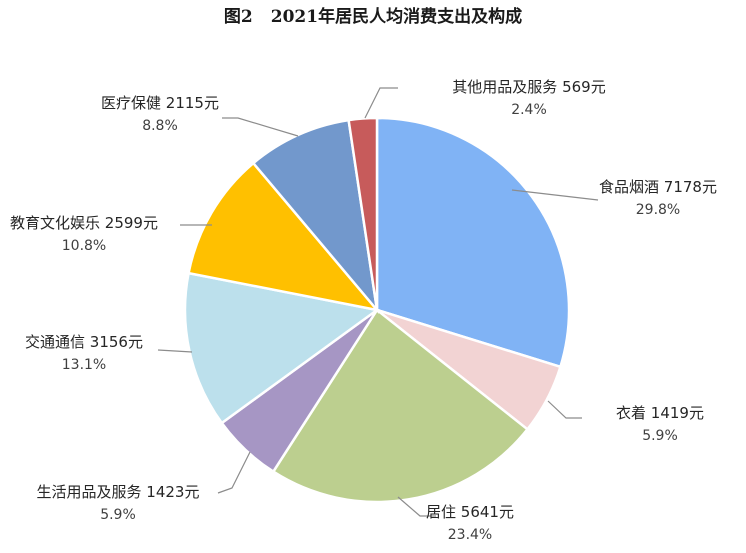  I want to click on slice-percent-transport: 13.1%, so click(84, 365).